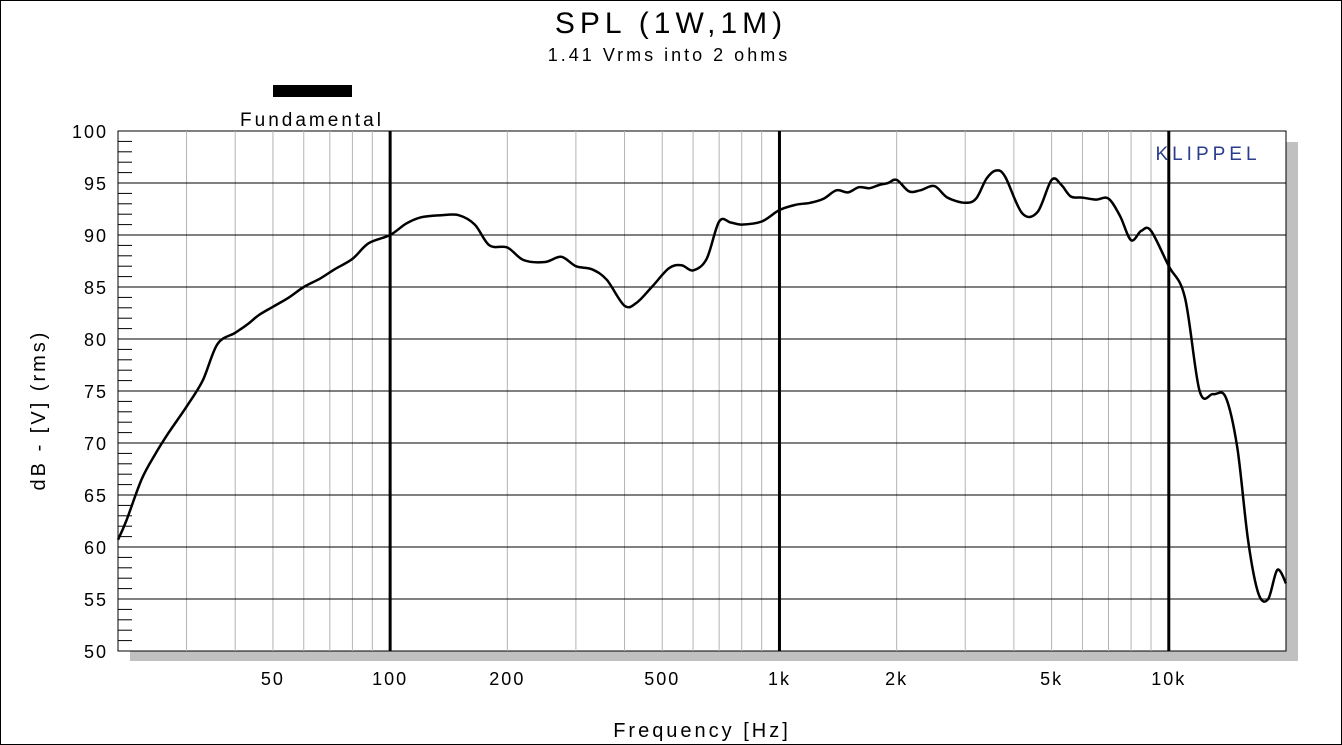 The width and height of the screenshot is (1342, 745). What do you see at coordinates (896, 679) in the screenshot?
I see `x-tick-label: 2k` at bounding box center [896, 679].